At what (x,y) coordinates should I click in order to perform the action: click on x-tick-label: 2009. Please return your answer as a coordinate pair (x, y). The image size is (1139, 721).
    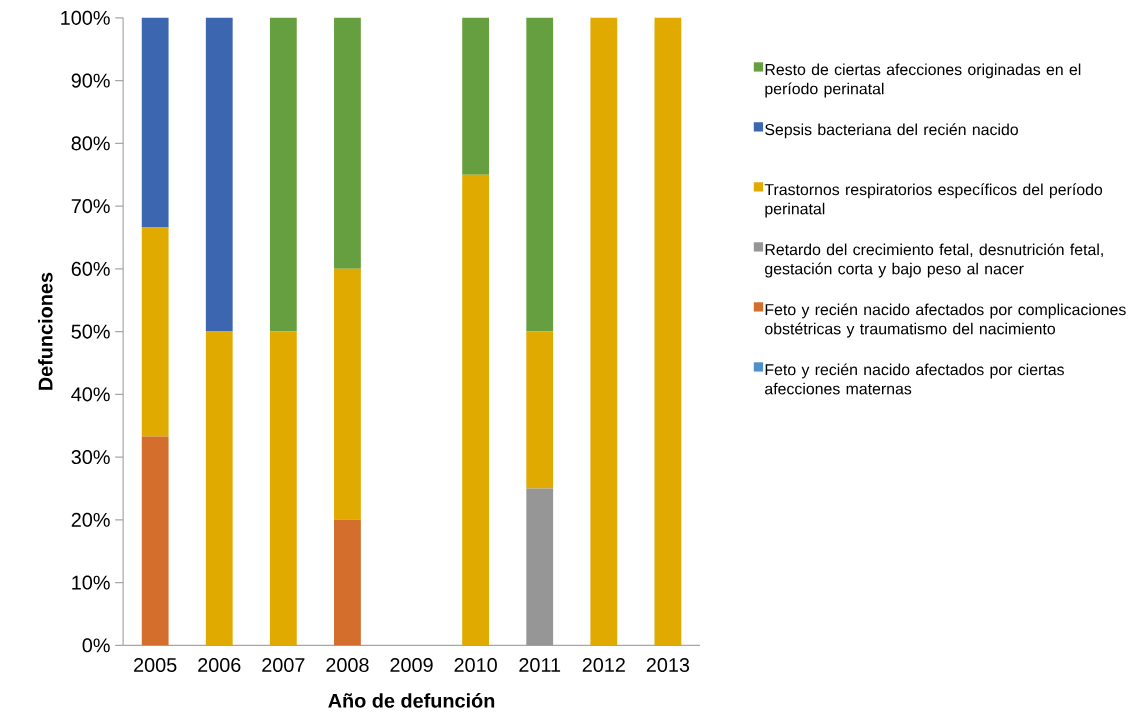
    Looking at the image, I should click on (411, 665).